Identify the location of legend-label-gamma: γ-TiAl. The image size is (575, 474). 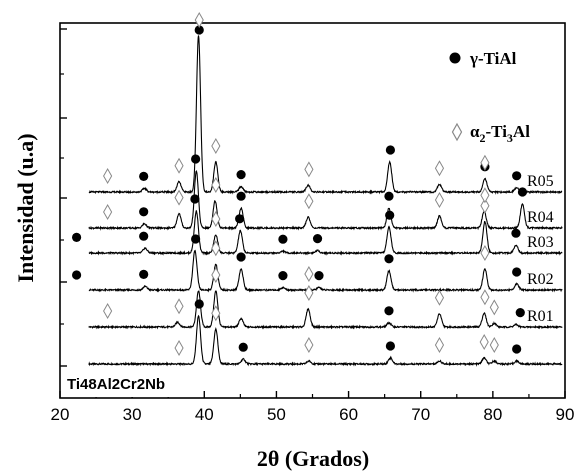
(493, 58).